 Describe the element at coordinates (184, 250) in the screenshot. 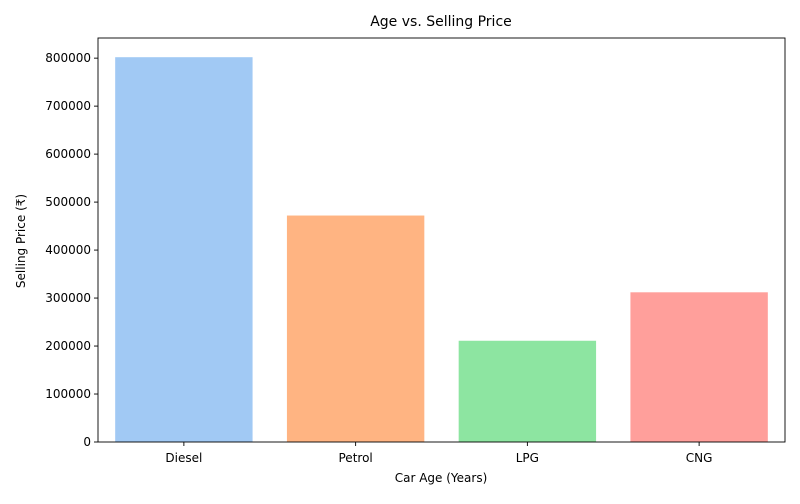

I see `bar-diesel` at that location.